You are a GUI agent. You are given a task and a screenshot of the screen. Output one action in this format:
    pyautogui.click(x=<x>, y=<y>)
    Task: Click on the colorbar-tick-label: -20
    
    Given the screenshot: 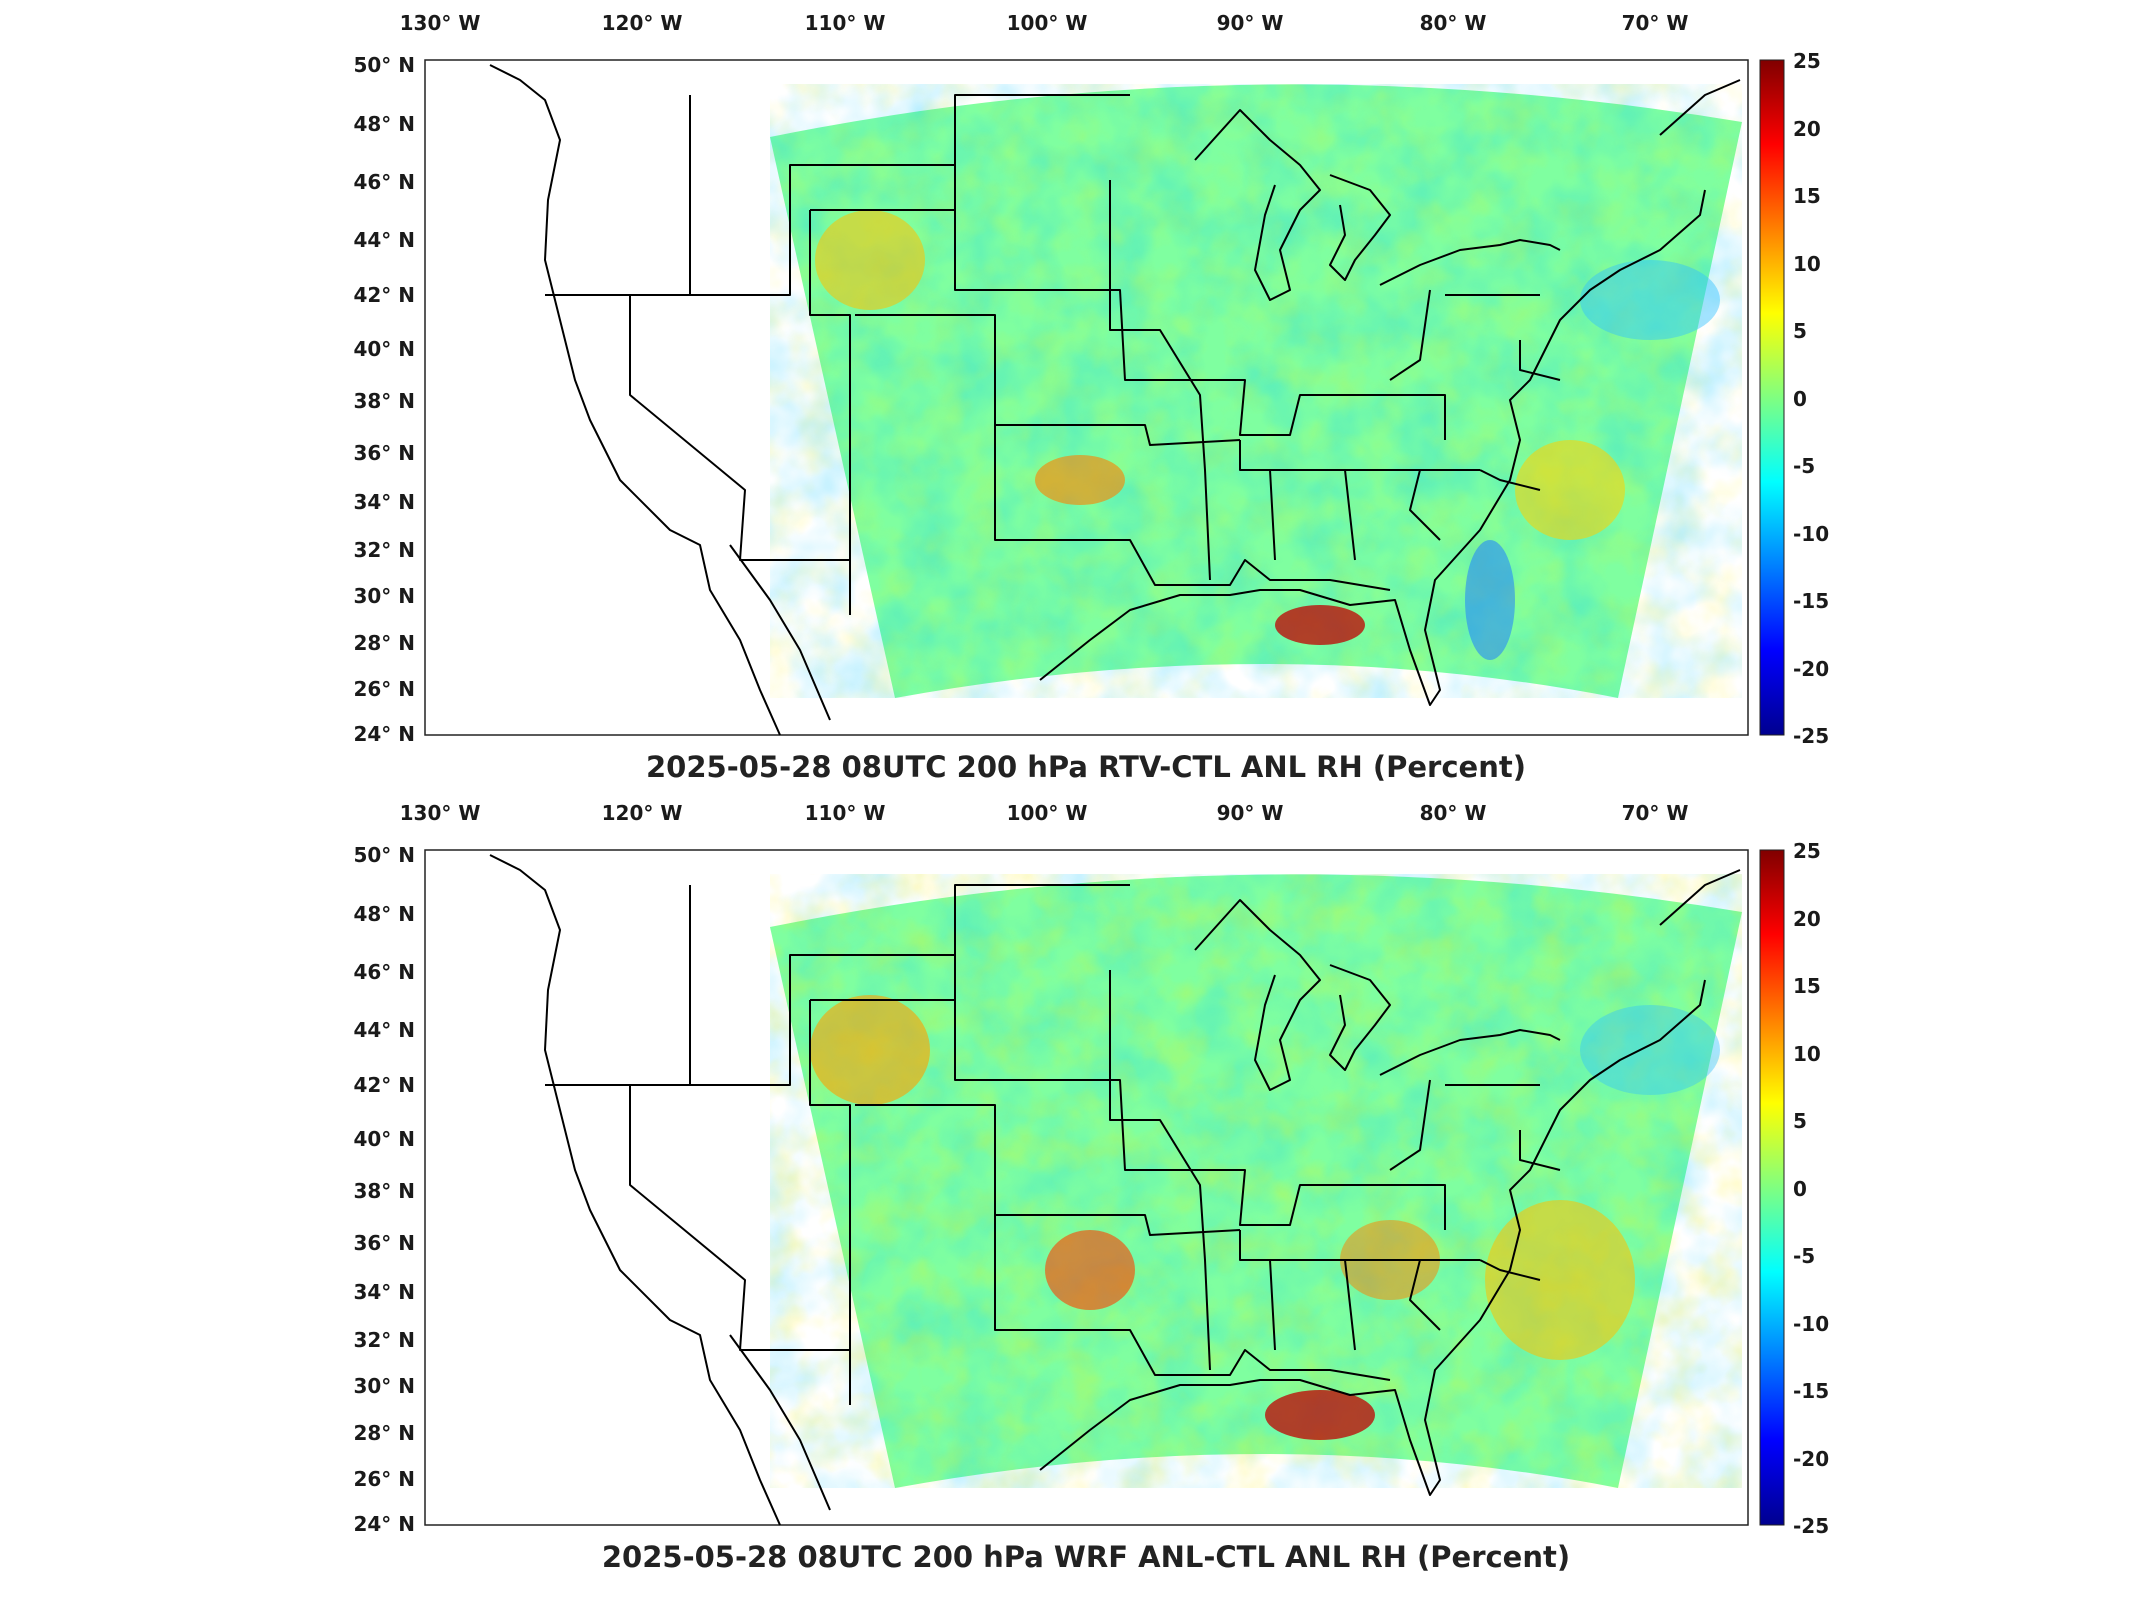 What is the action you would take?
    pyautogui.click(x=1811, y=669)
    